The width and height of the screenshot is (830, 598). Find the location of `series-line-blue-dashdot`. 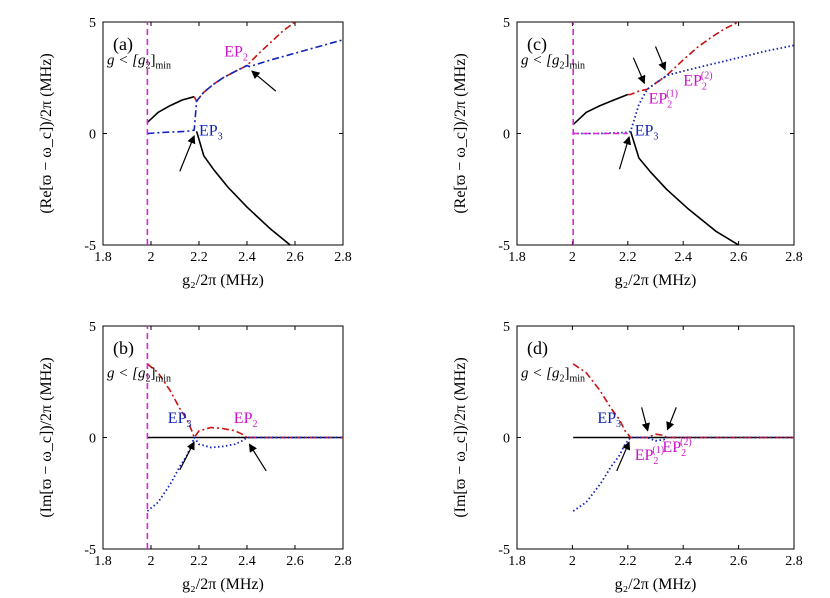

series-line-blue-dashdot is located at coordinates (245, 87).